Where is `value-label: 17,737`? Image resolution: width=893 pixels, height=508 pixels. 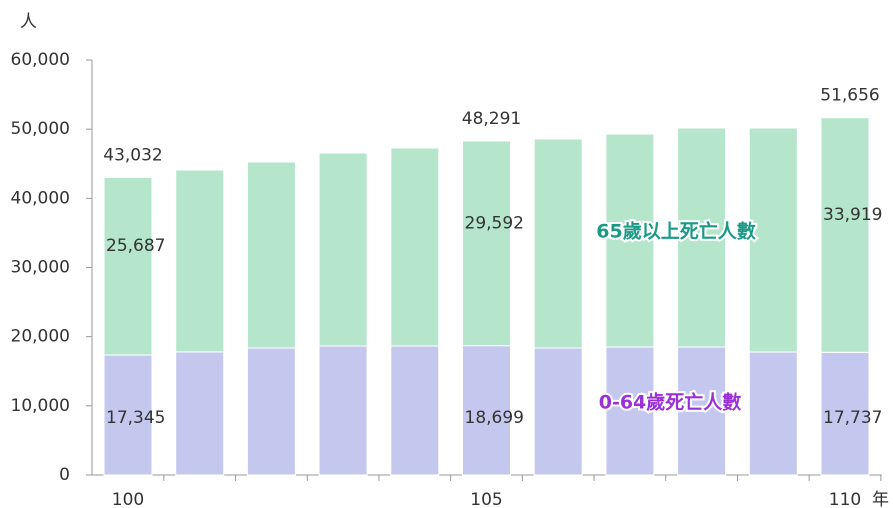 value-label: 17,737 is located at coordinates (852, 418).